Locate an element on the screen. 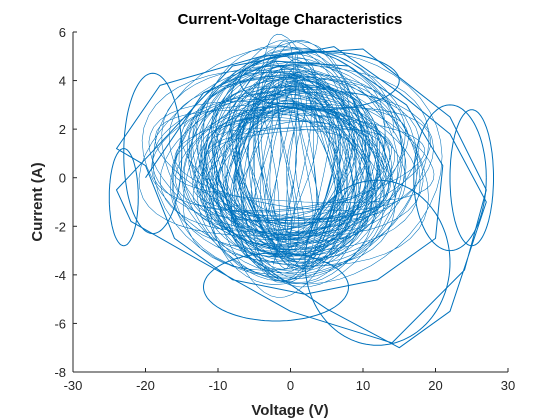 The image size is (560, 420). x-tick-label: 20 is located at coordinates (435, 385).